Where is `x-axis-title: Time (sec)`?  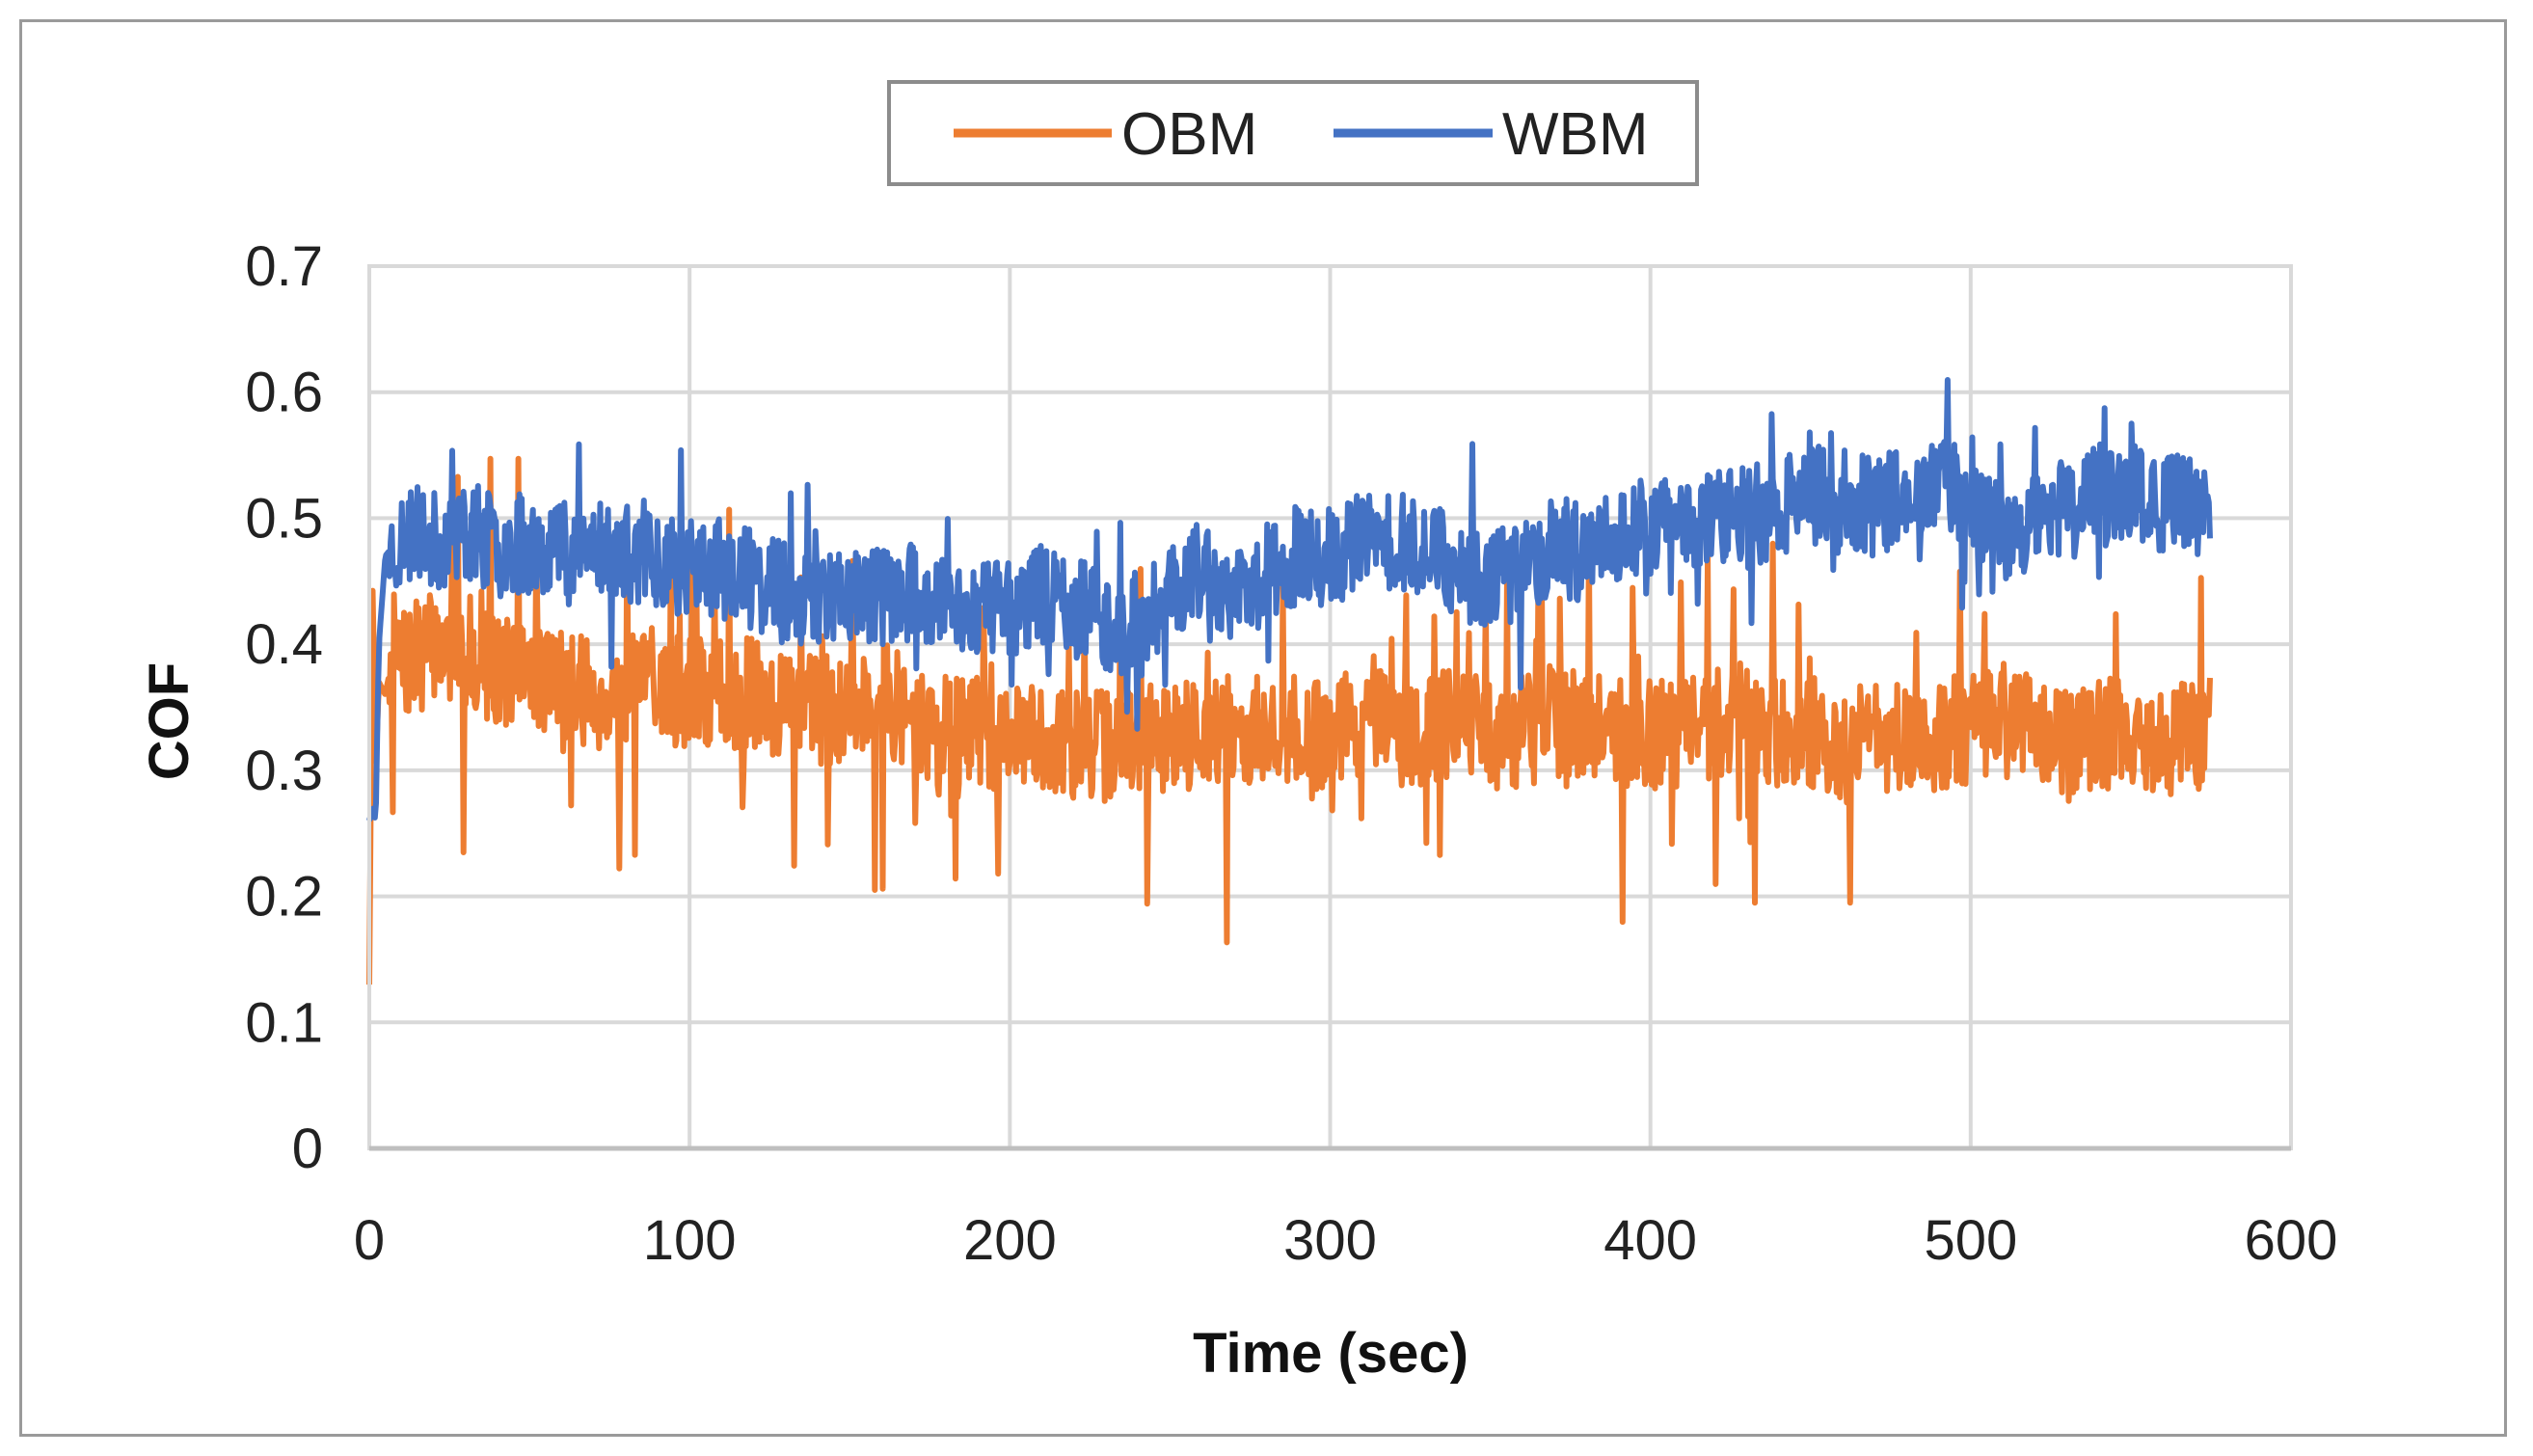 x-axis-title: Time (sec) is located at coordinates (1331, 1353).